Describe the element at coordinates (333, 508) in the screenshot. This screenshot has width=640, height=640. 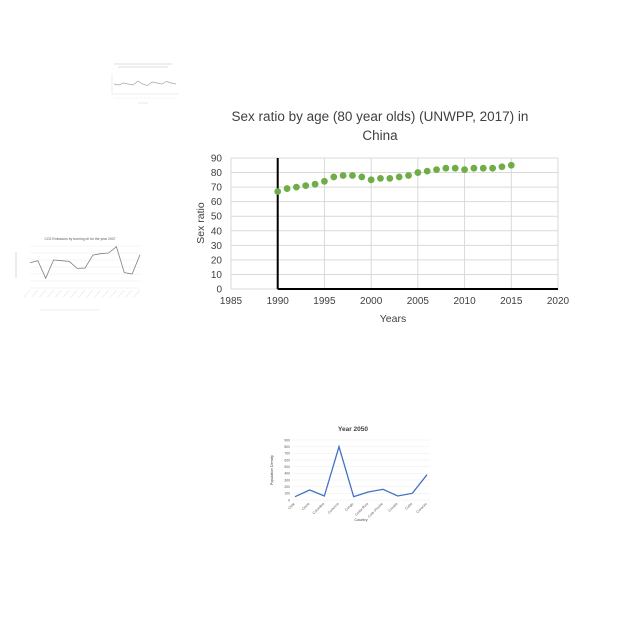
I see `pd-x-tick-label: Comoros` at that location.